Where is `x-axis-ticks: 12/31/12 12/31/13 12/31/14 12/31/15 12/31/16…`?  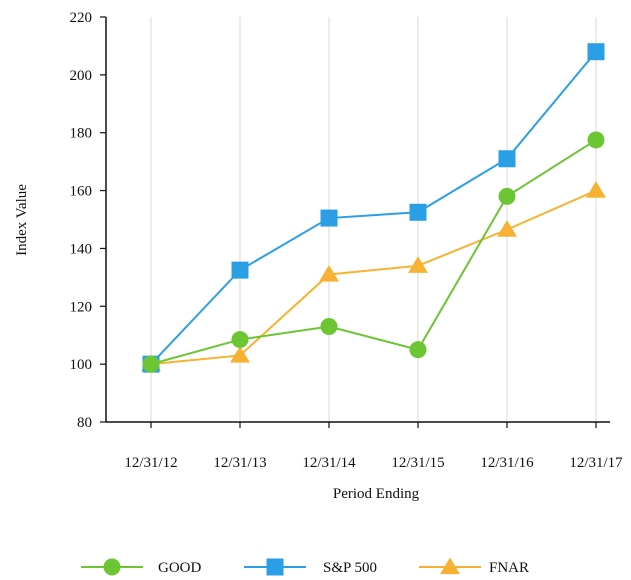
x-axis-ticks: 12/31/12 12/31/13 12/31/14 12/31/15 12/31/16… is located at coordinates (373, 446).